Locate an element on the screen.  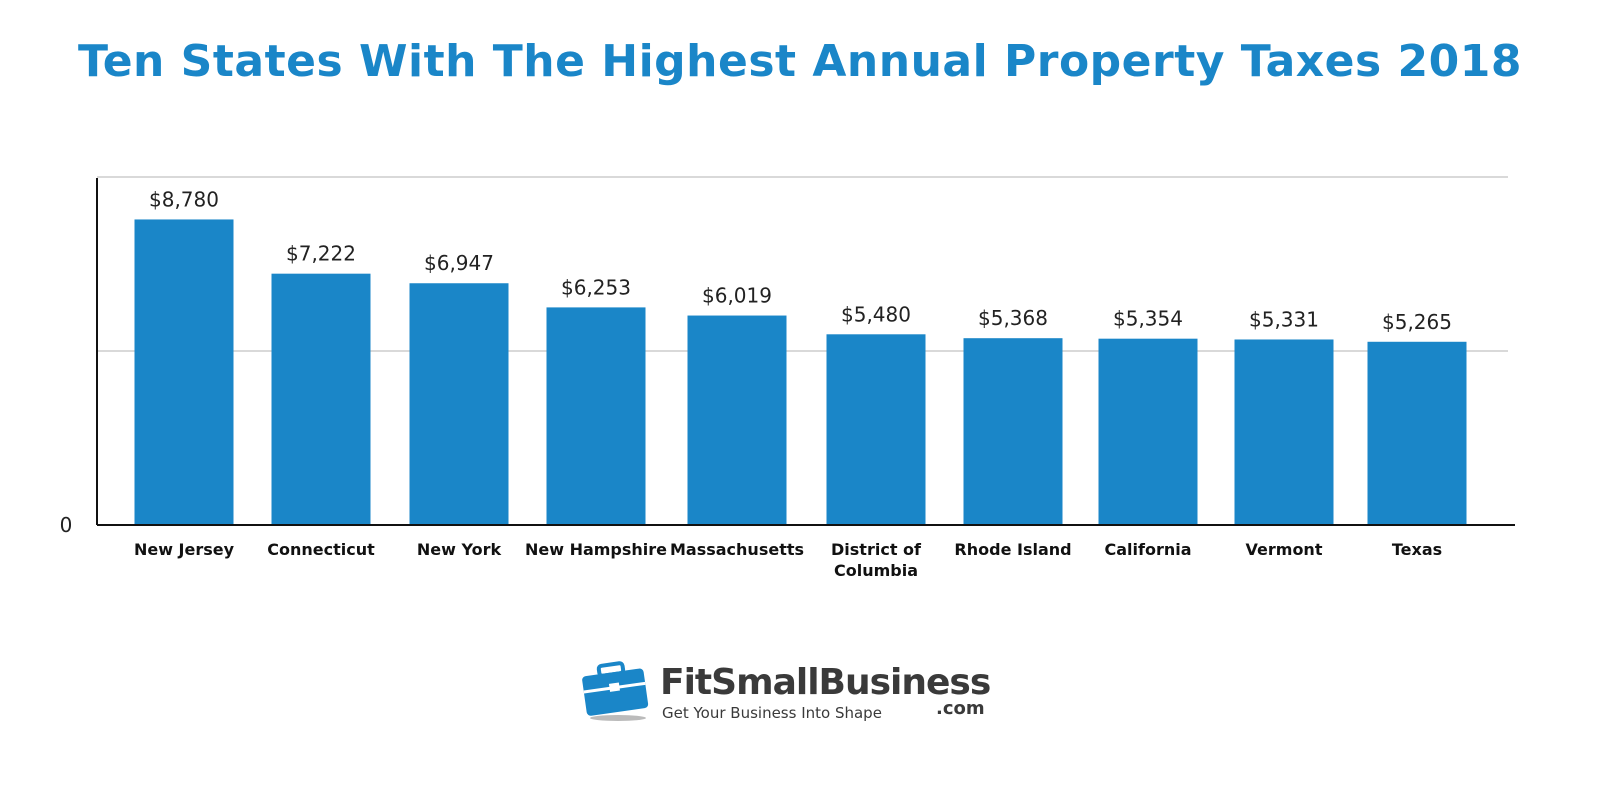
category-label-line: Texas is located at coordinates (1417, 549).